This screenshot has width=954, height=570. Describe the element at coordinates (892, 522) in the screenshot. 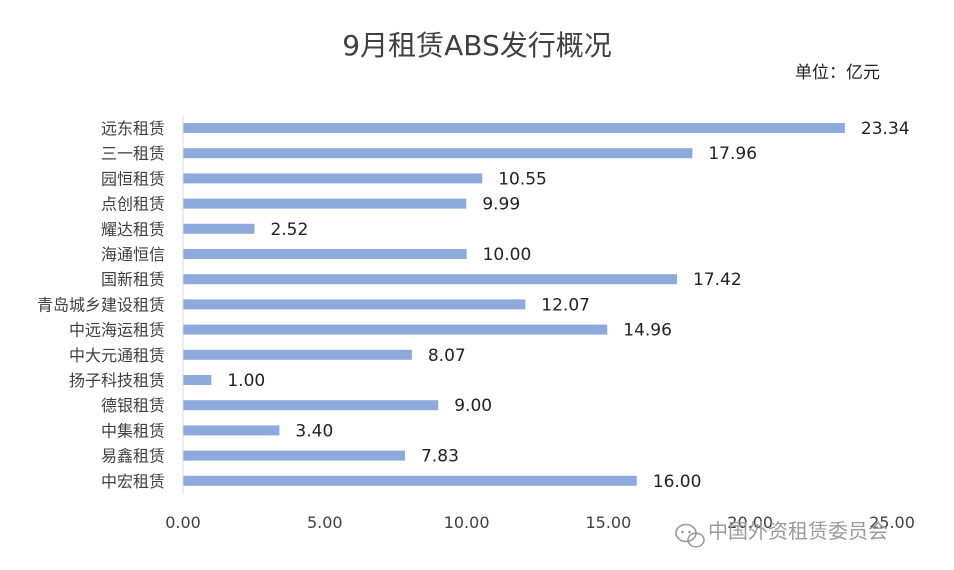

I see `x-tick-label: 25.00` at that location.